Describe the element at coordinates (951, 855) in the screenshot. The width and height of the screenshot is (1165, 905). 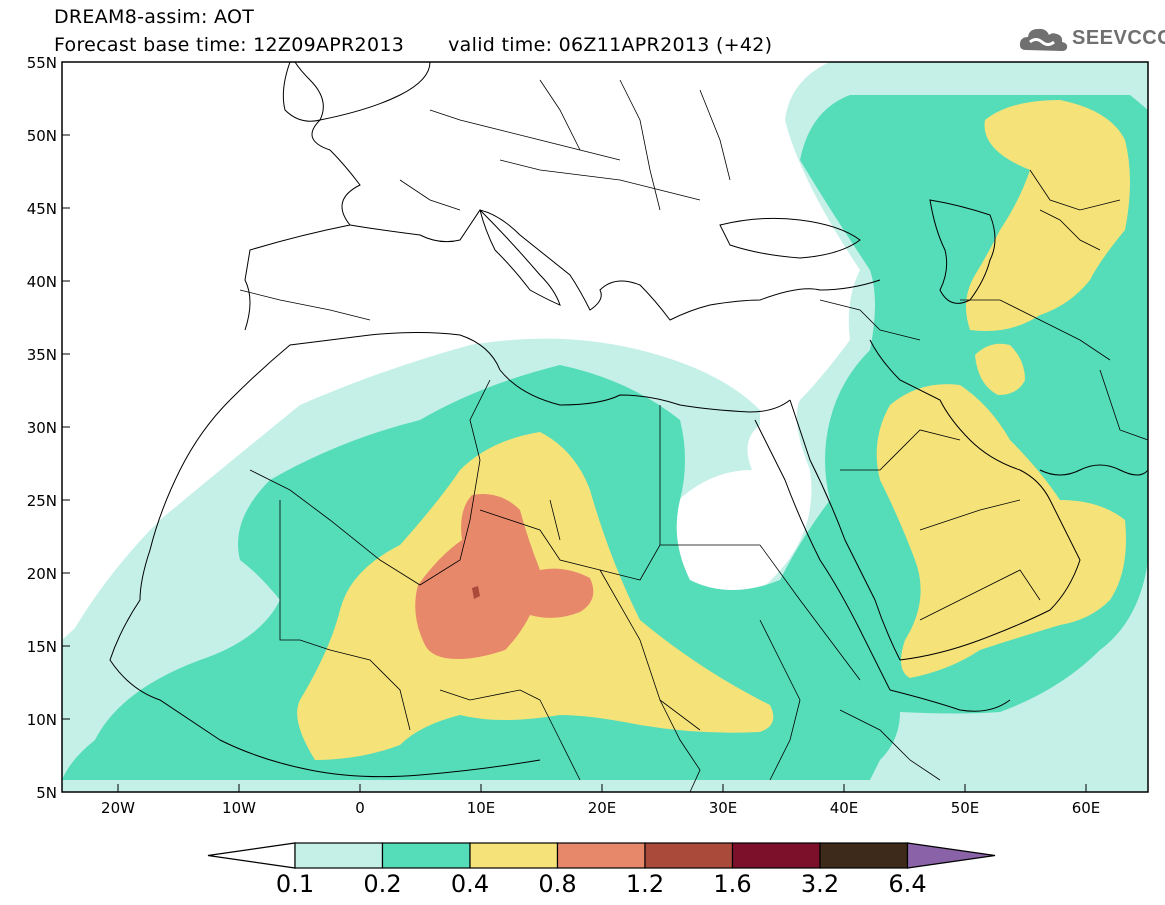
I see `colorbar-over-arrow` at that location.